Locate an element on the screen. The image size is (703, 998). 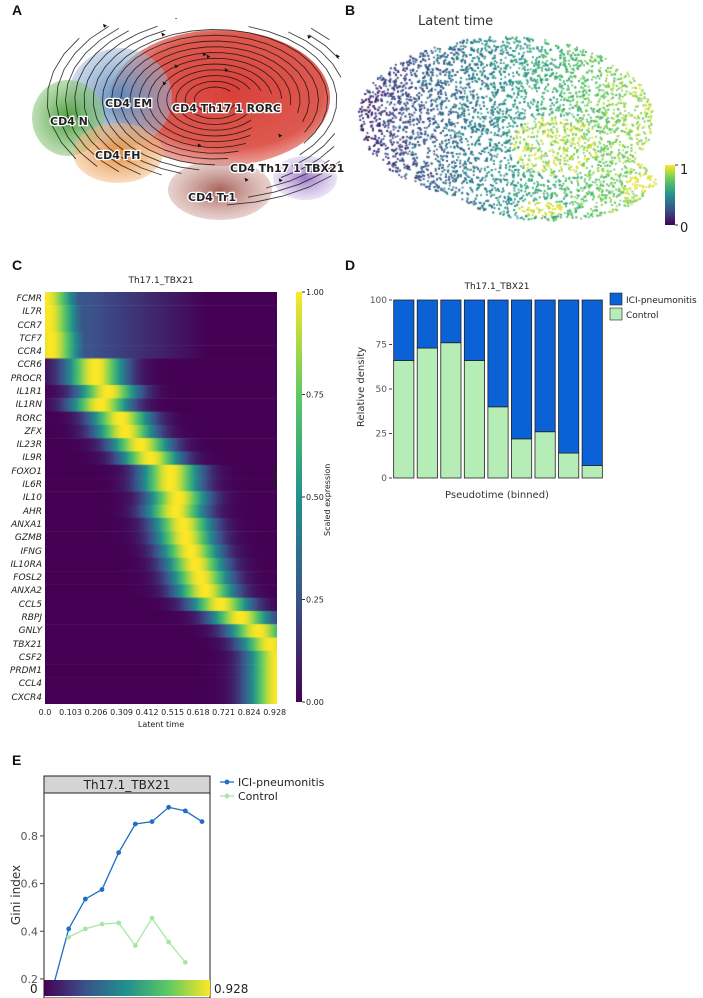
cluster-label-cd4-fh: CD4 FH is located at coordinates (117, 155).